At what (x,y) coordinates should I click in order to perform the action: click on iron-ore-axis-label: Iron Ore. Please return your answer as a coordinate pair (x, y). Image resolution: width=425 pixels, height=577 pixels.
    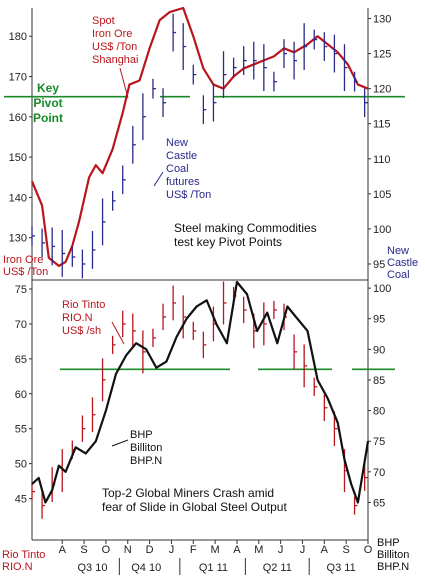
    Looking at the image, I should click on (23, 260).